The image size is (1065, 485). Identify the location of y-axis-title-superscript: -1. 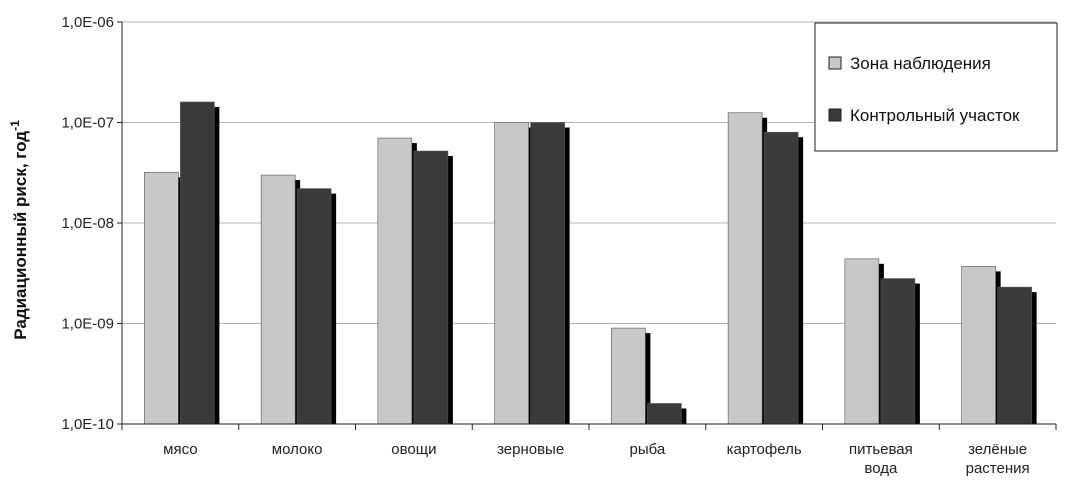
(15, 125).